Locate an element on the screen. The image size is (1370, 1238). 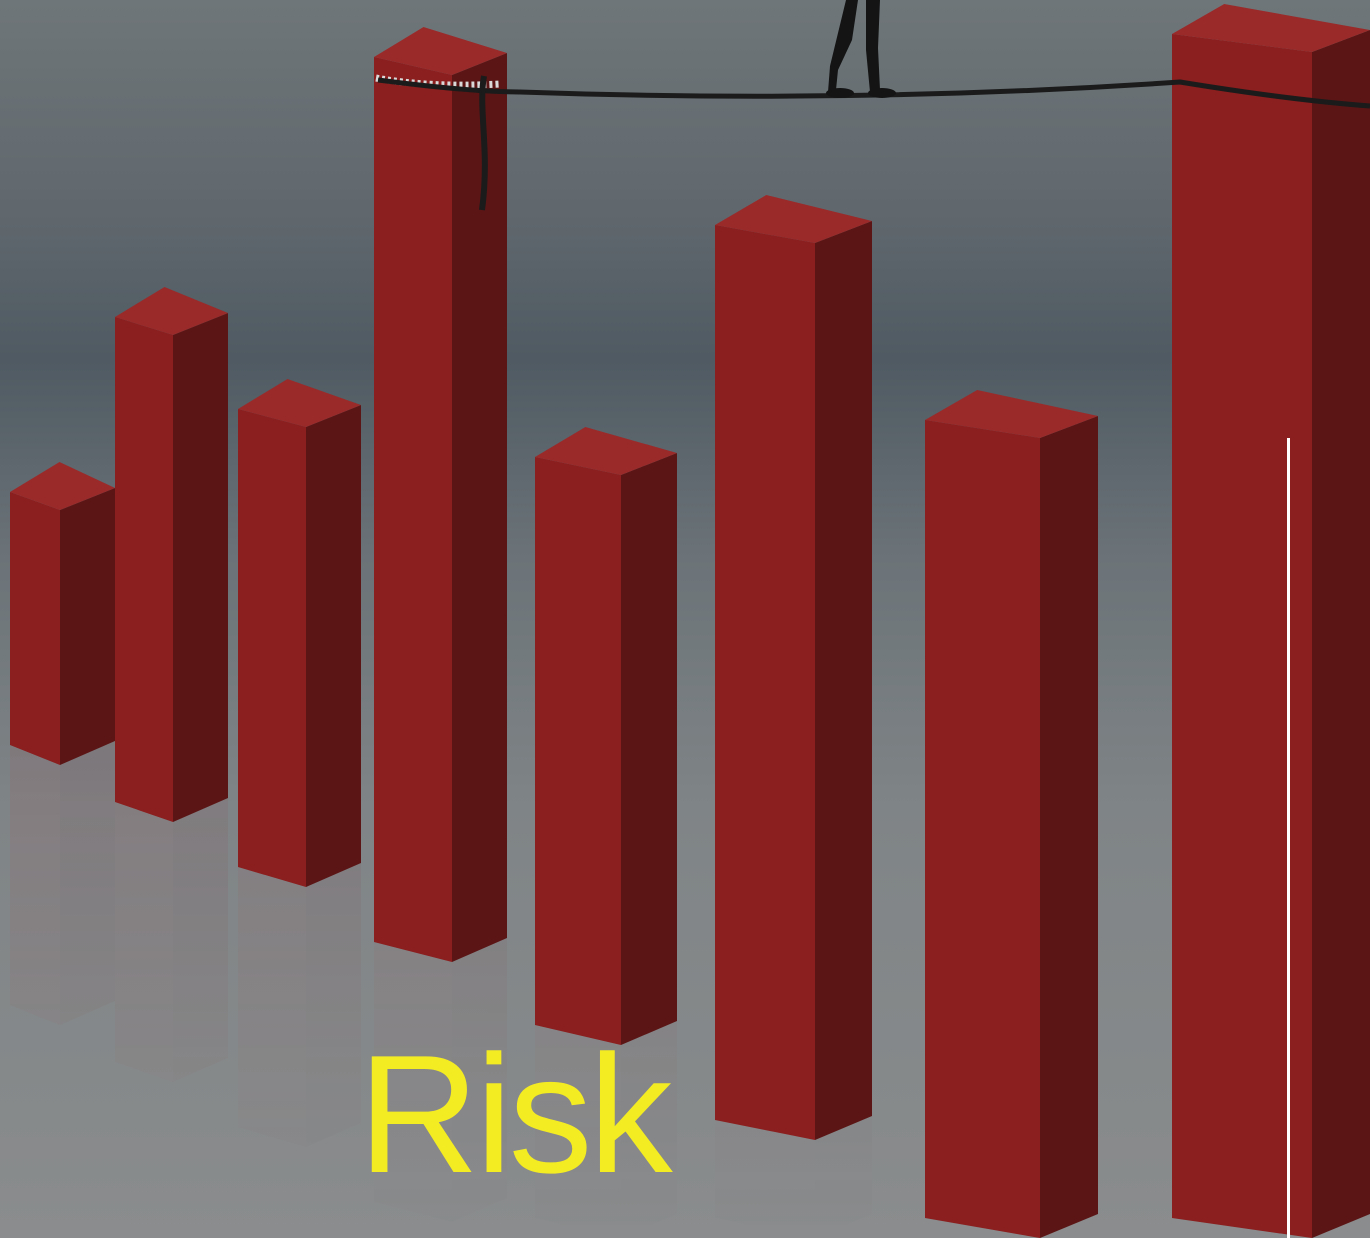
hero-title: Risk is located at coordinates (515, 1114).